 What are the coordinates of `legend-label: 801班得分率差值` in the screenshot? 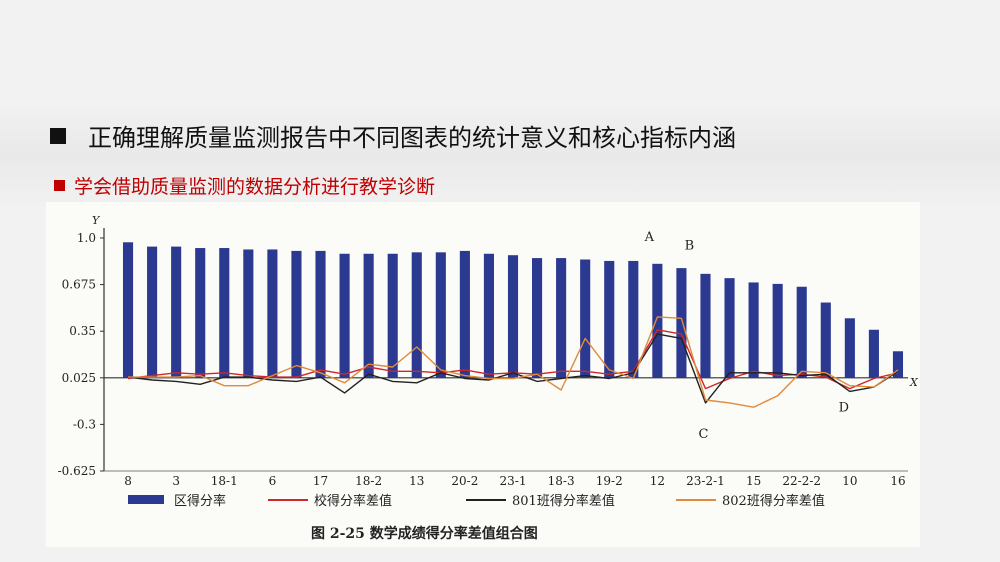 It's located at (563, 501).